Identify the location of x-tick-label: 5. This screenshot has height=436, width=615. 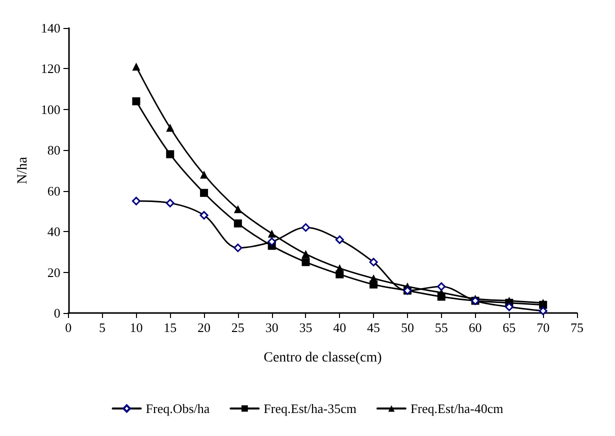
(102, 327).